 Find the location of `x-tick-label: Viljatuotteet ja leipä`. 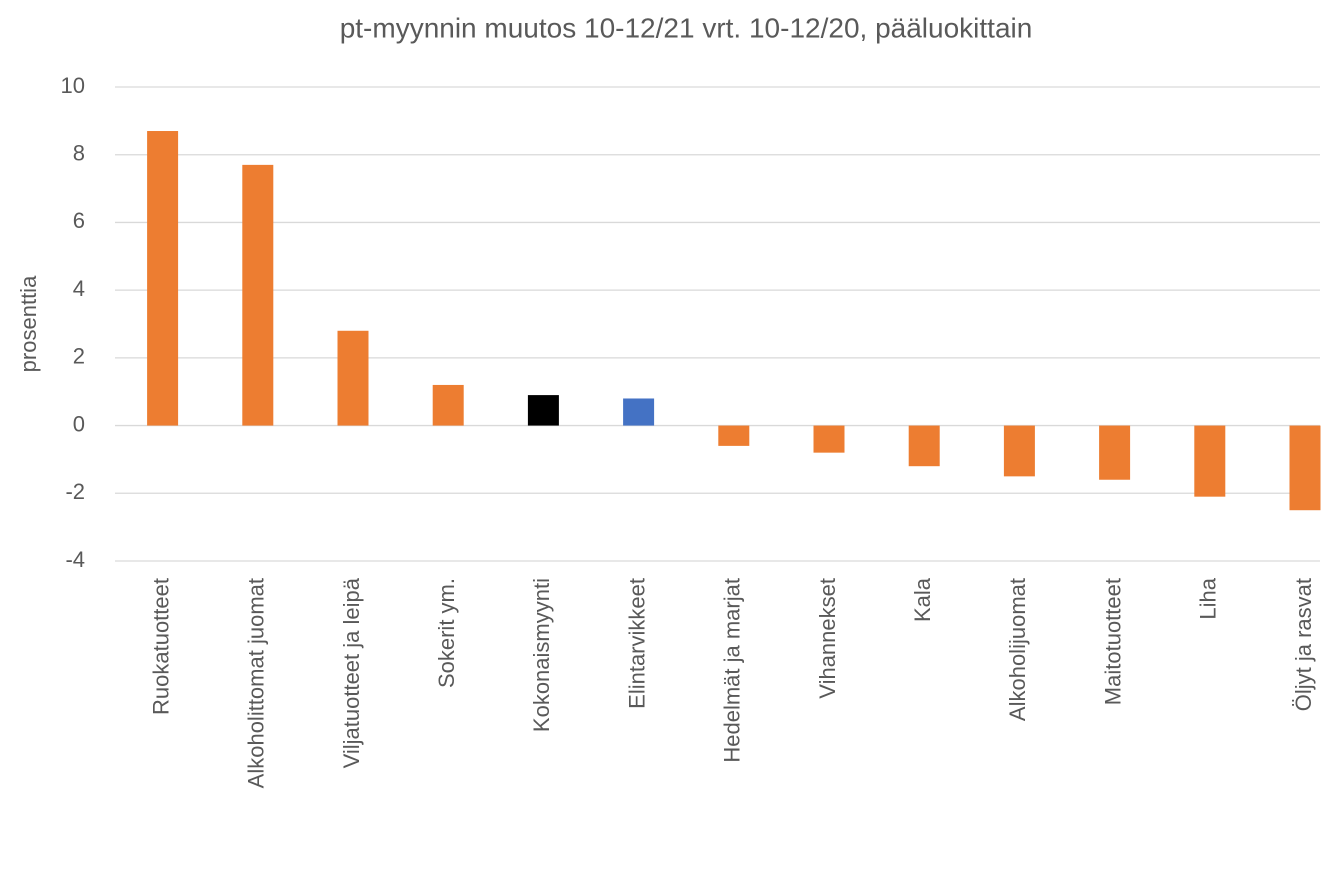

x-tick-label: Viljatuotteet ja leipä is located at coordinates (351, 672).